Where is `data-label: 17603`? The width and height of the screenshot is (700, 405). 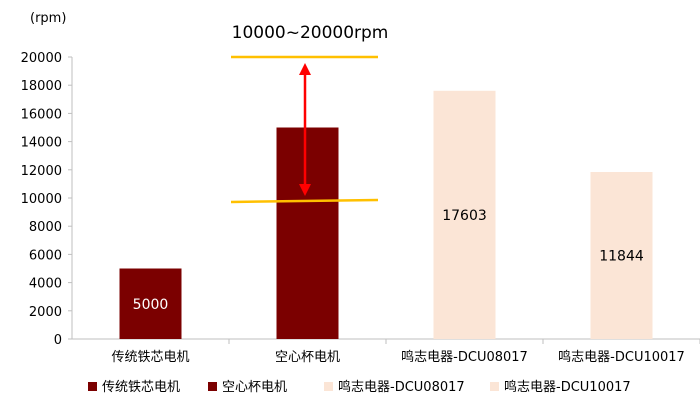 data-label: 17603 is located at coordinates (464, 216).